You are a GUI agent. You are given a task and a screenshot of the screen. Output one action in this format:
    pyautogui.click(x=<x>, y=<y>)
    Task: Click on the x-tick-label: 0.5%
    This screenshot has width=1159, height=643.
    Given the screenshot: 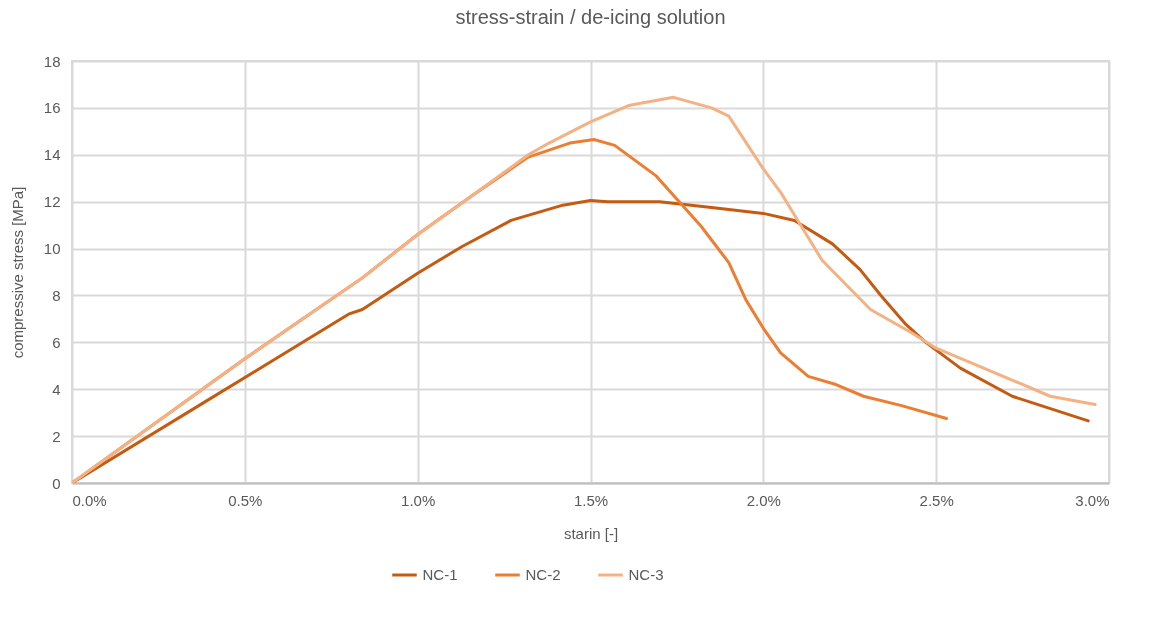 What is the action you would take?
    pyautogui.click(x=245, y=500)
    